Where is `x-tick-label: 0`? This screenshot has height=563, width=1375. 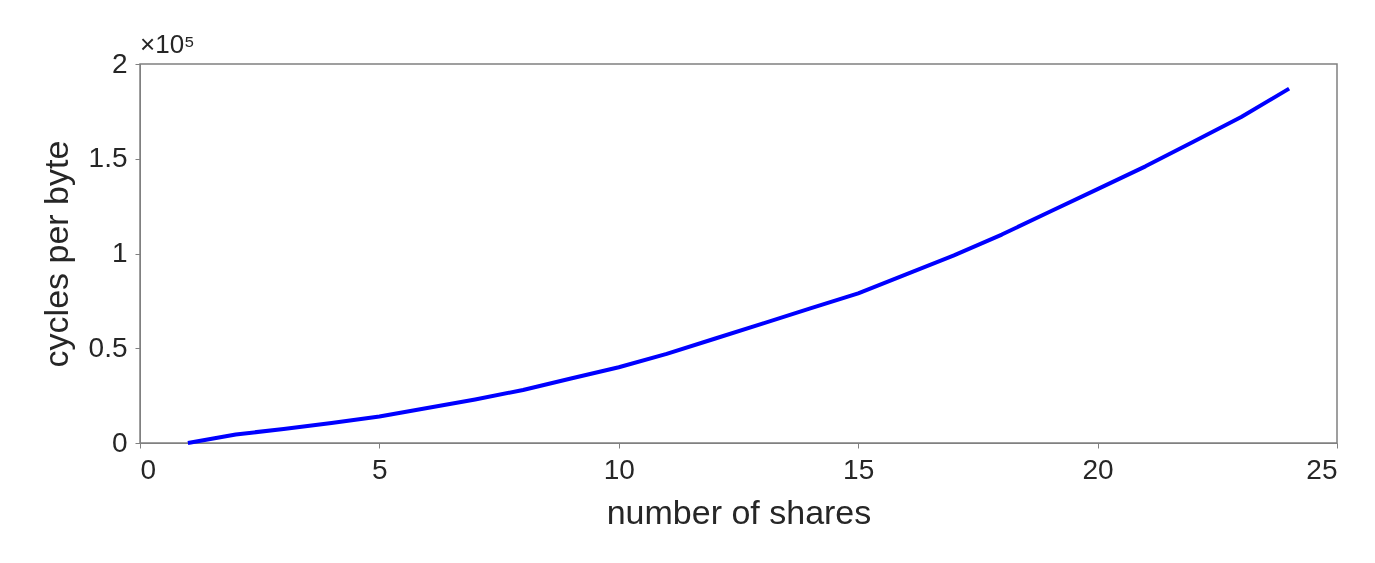 x-tick-label: 0 is located at coordinates (148, 469).